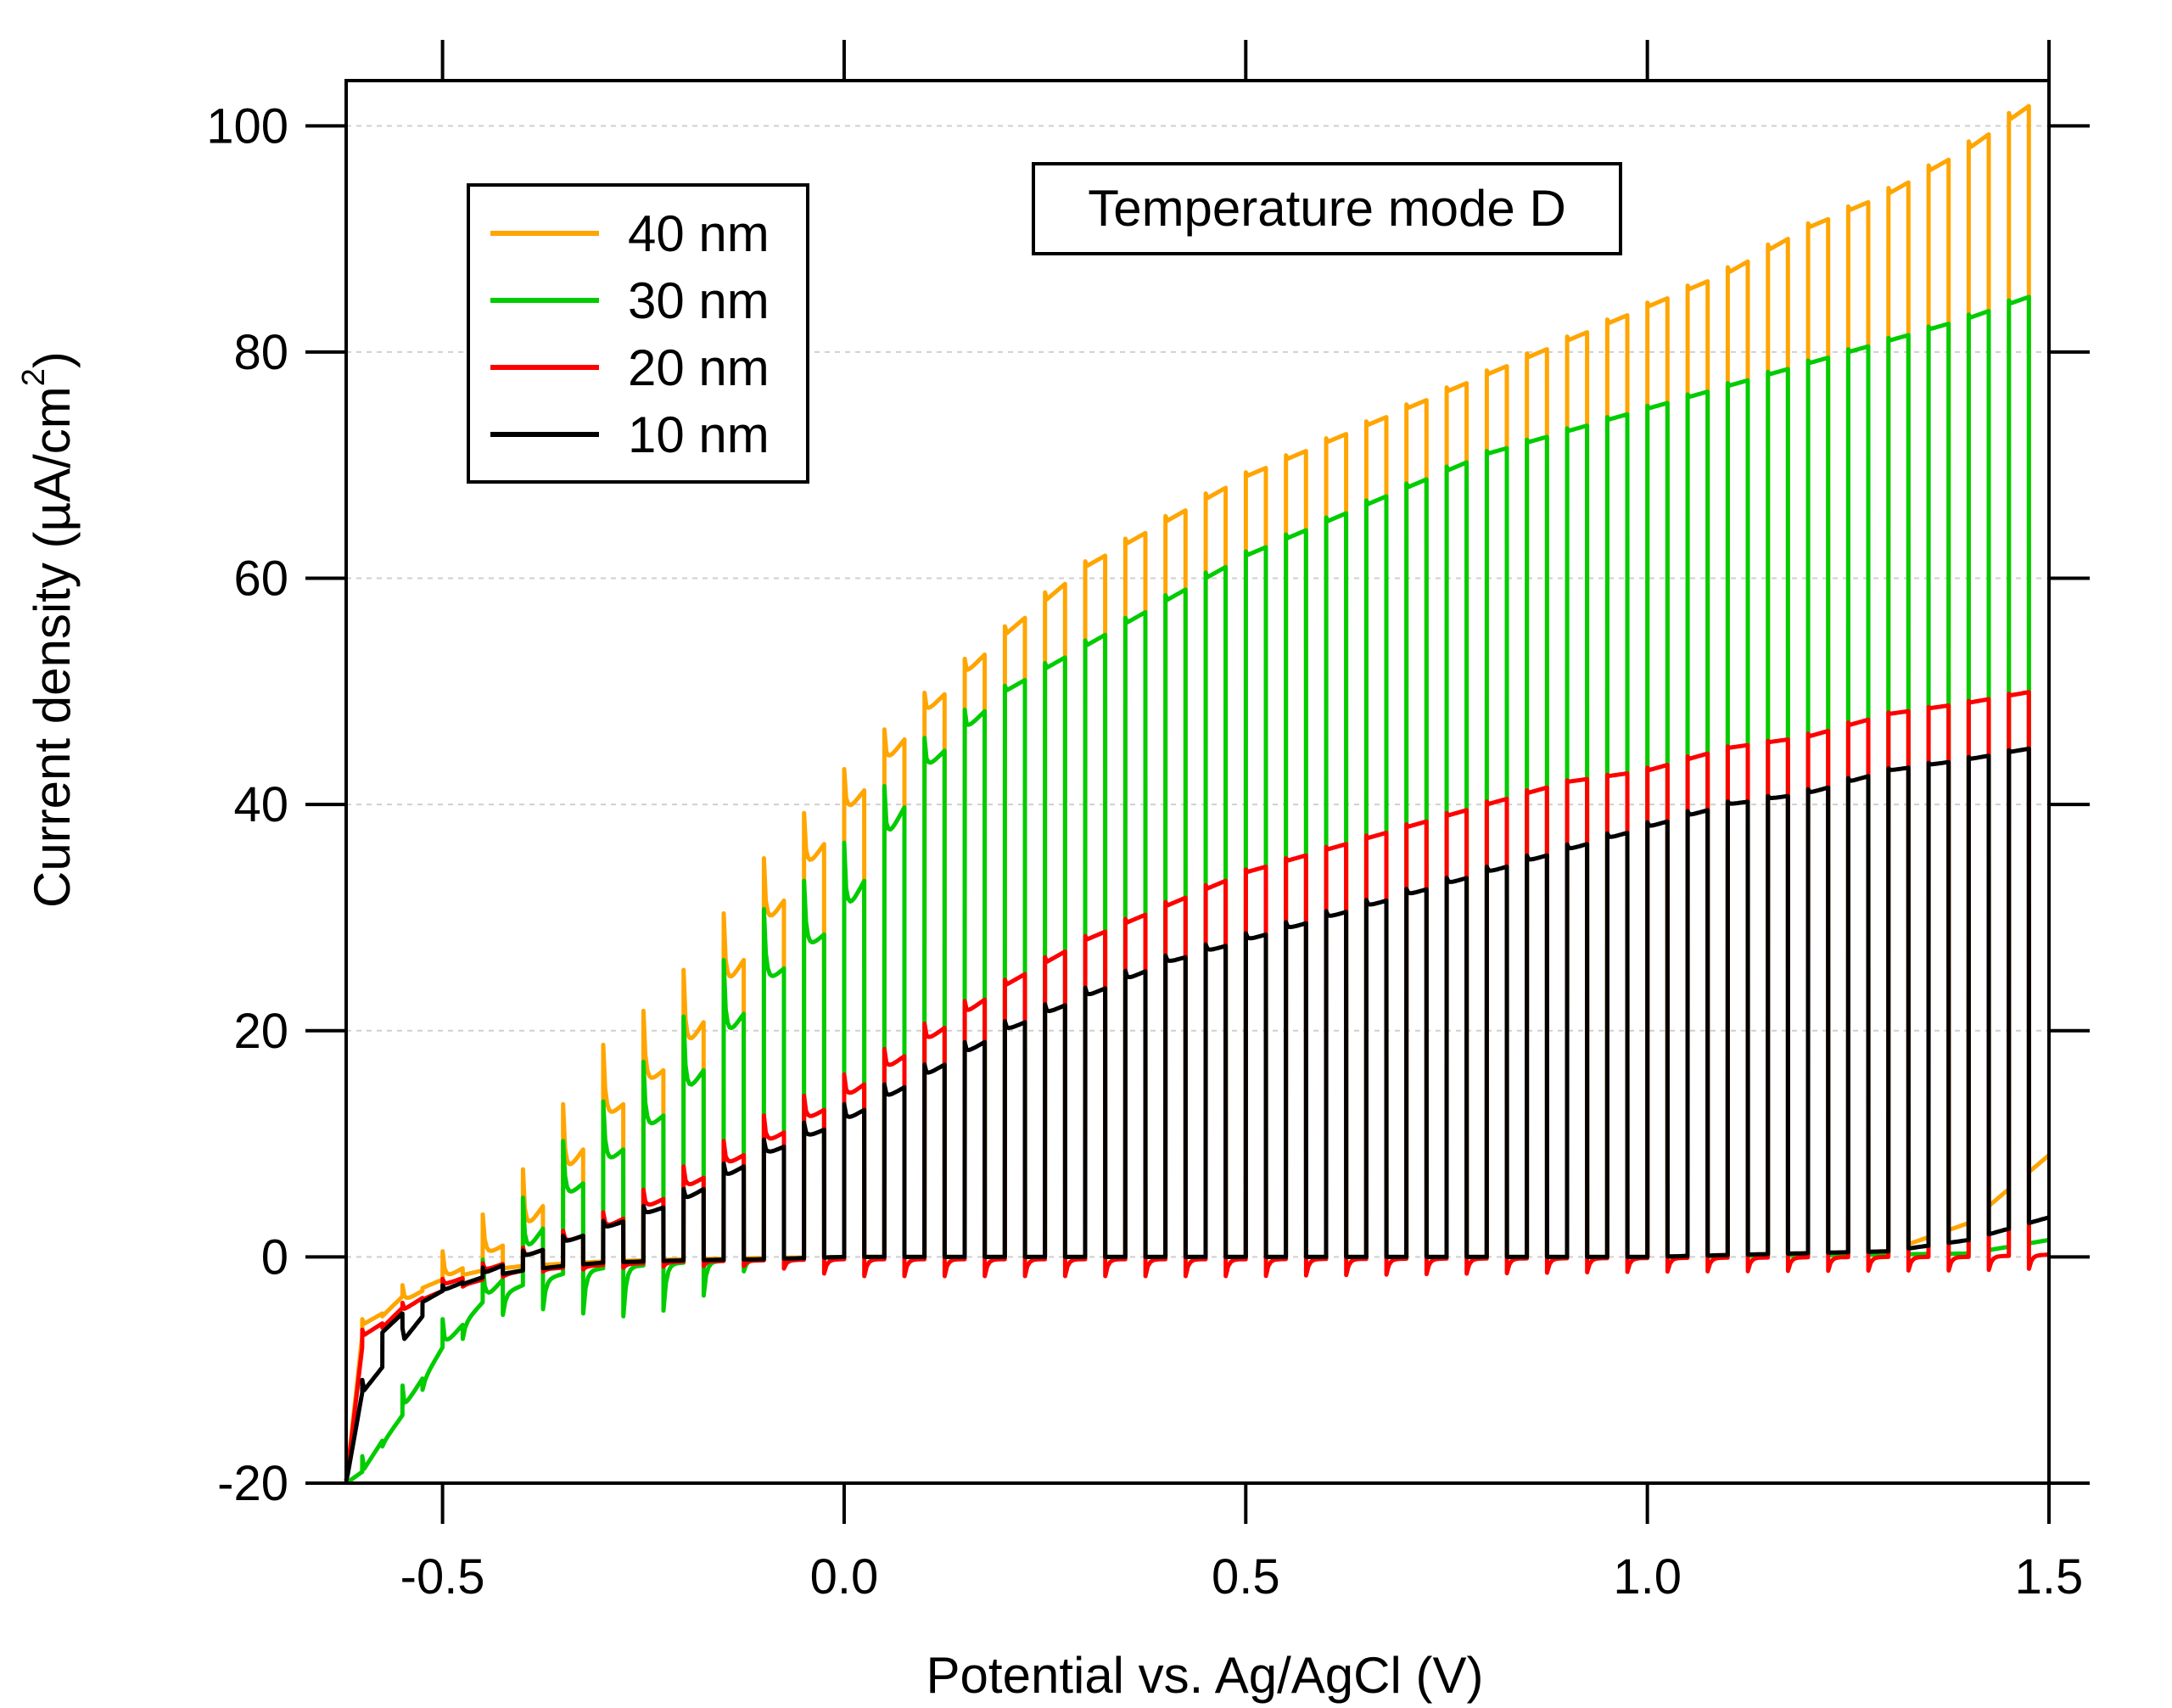 The image size is (2172, 1708). I want to click on y-tick-label: 0, so click(274, 1257).